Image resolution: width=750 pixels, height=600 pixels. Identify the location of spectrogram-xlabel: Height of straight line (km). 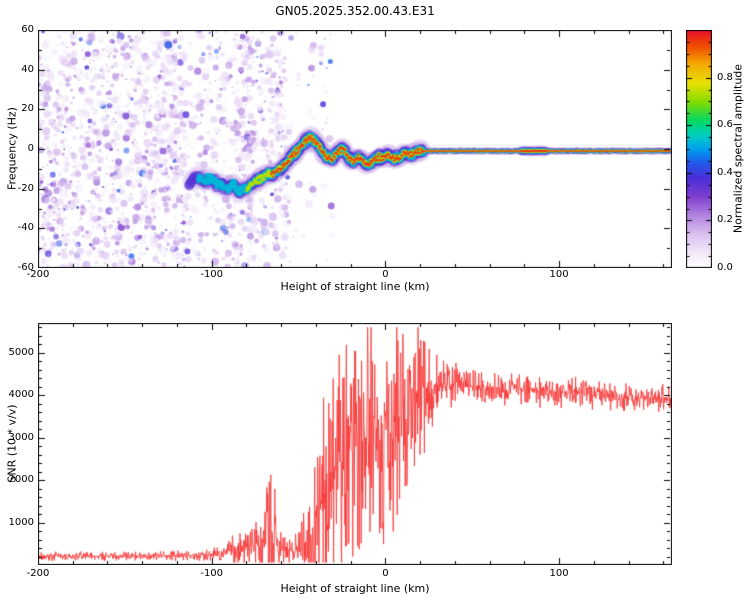
(355, 286).